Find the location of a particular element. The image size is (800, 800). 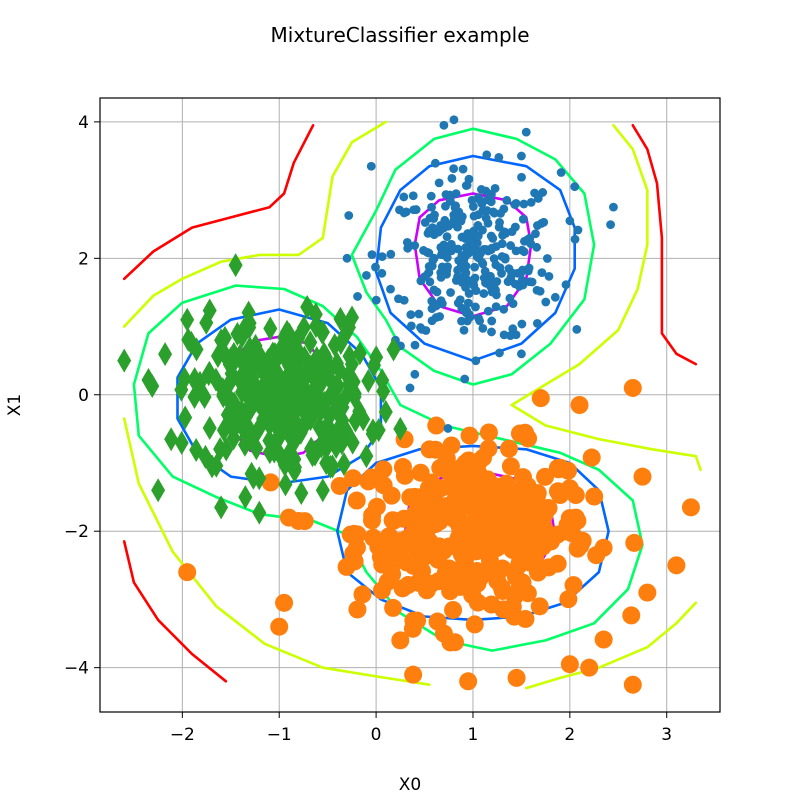

y-axis-label: X1 is located at coordinates (15, 405).